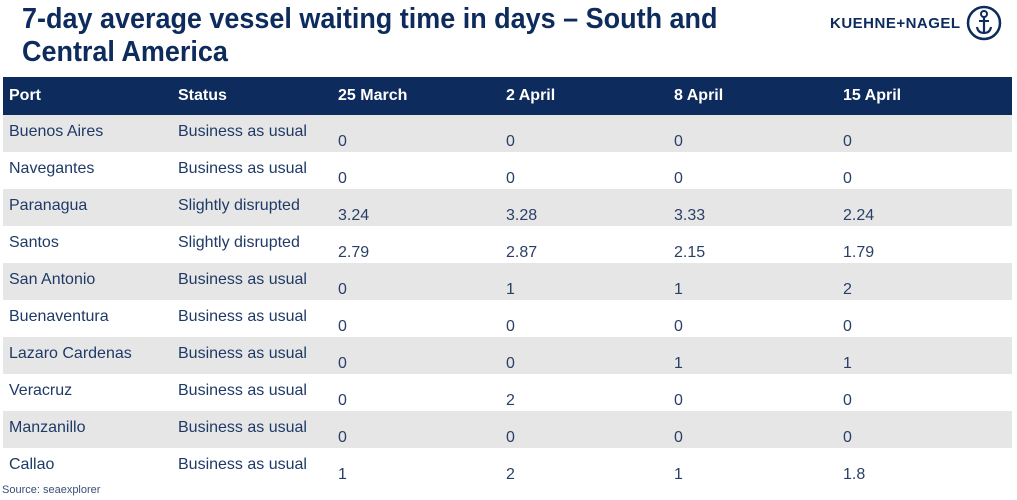 This screenshot has width=1017, height=500. I want to click on table-row: Callao Business as usual 1 2 1 1.8, so click(507, 466).